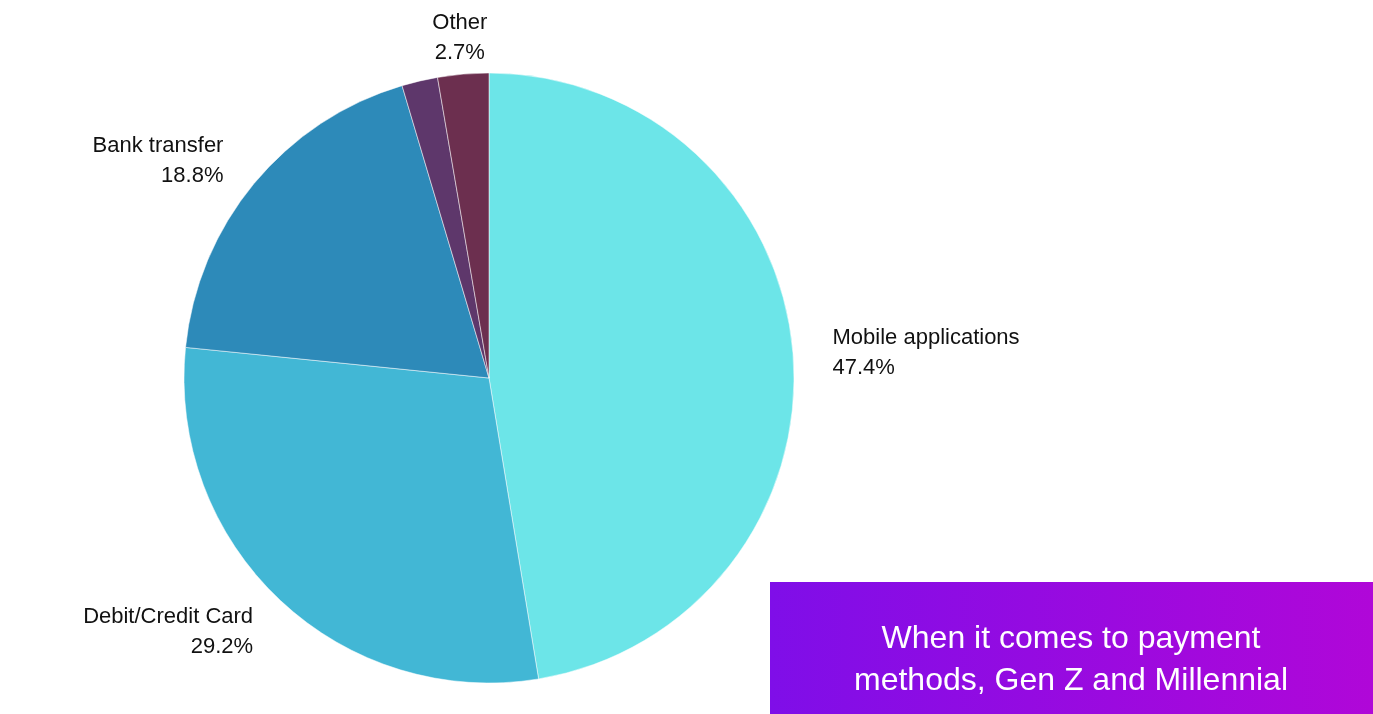 This screenshot has width=1373, height=714. I want to click on data-label: 29.2%, so click(222, 646).